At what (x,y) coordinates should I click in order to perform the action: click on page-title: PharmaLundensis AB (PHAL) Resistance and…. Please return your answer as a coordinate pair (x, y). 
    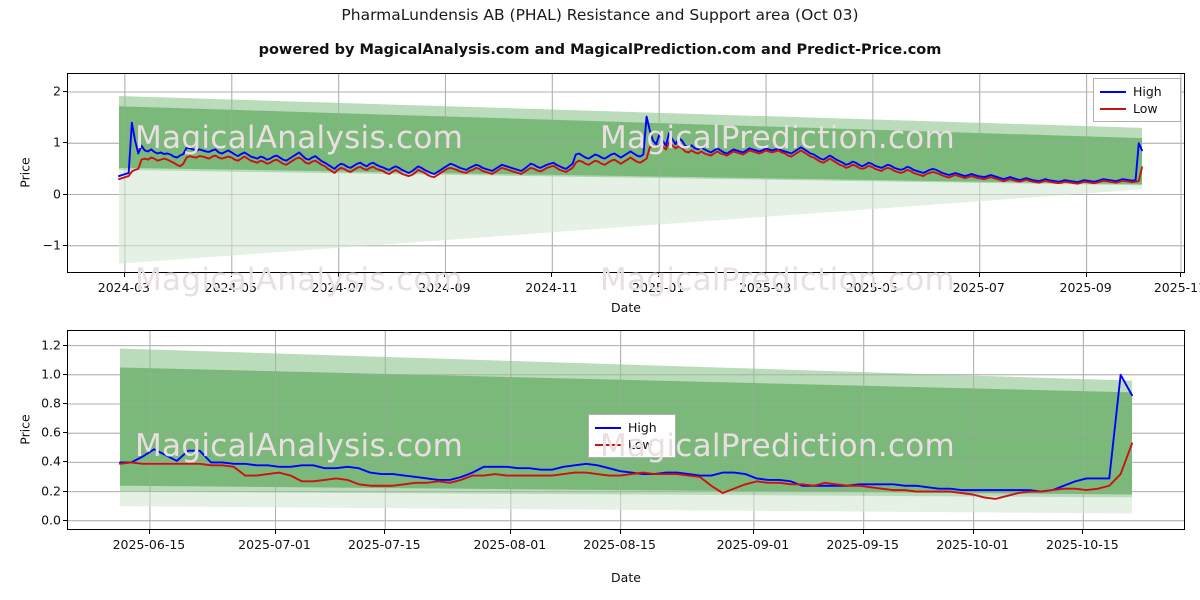
    Looking at the image, I should click on (600, 15).